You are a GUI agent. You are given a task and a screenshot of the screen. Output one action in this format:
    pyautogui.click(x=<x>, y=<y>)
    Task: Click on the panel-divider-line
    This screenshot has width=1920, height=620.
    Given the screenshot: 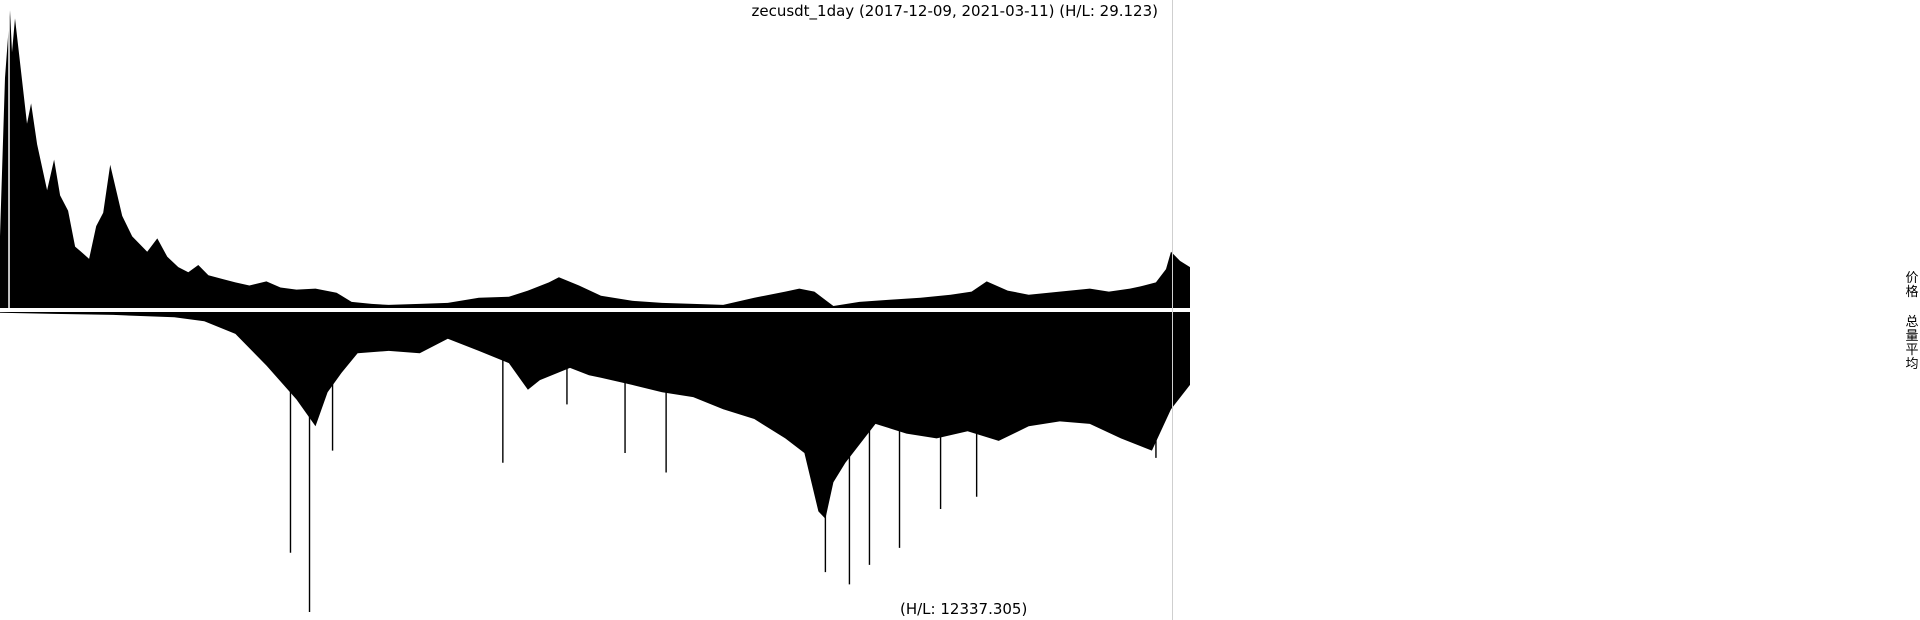 What is the action you would take?
    pyautogui.click(x=1172, y=310)
    